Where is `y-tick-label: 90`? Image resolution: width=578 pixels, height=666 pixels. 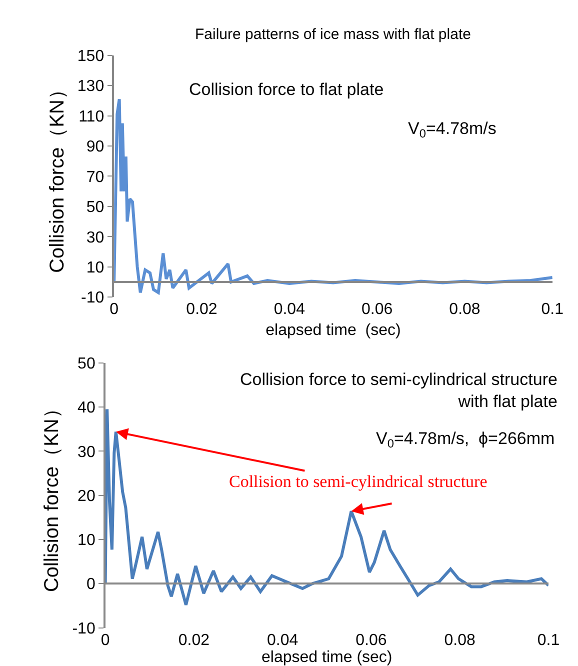
y-tick-label: 90 is located at coordinates (95, 147).